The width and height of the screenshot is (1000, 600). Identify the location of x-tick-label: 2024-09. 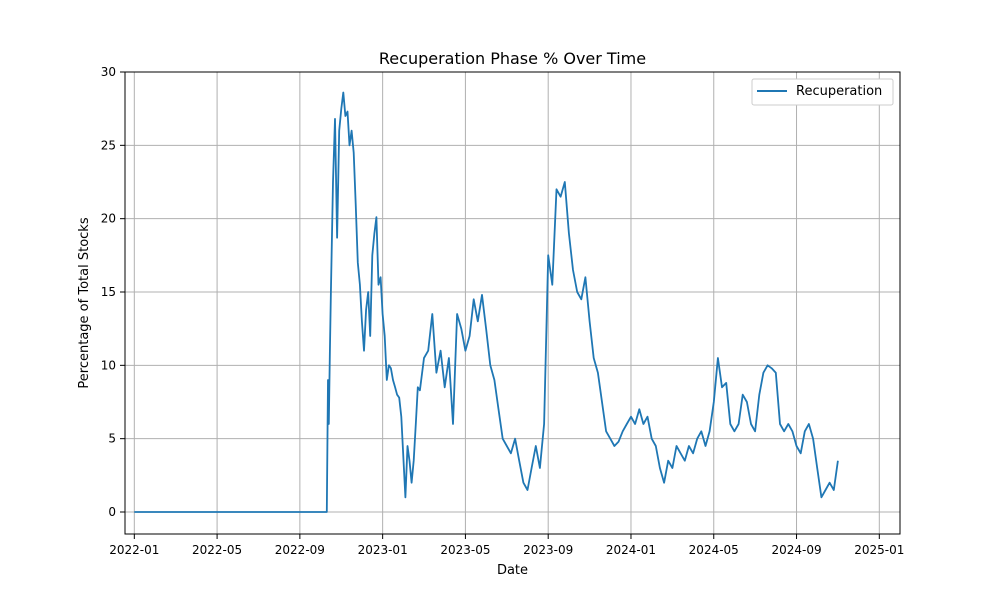
(796, 550).